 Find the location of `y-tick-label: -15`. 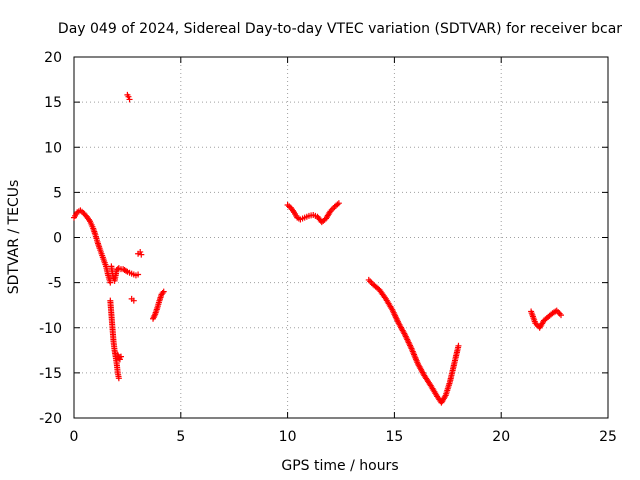

y-tick-label: -15 is located at coordinates (50, 374).